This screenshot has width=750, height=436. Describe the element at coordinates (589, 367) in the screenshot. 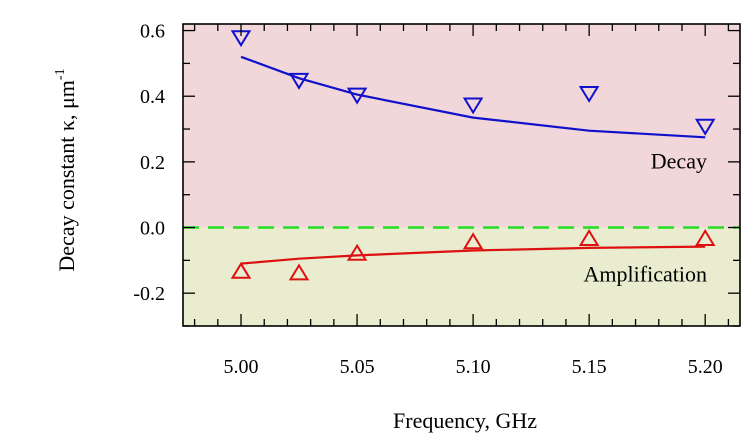

I see `x-tick-label: 5.15` at that location.